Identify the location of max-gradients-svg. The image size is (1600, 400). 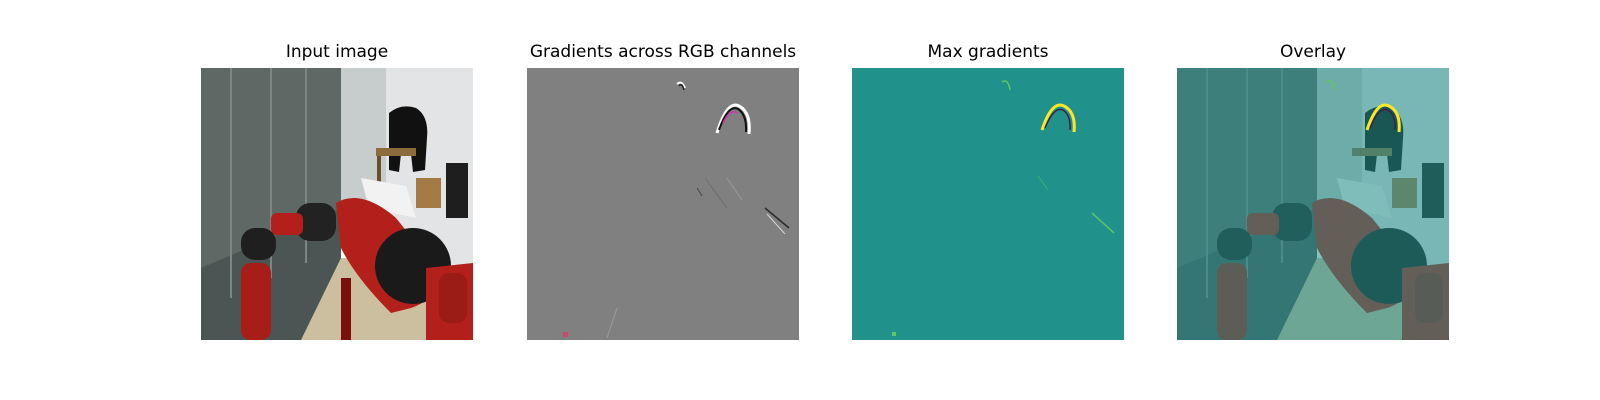
(988, 204).